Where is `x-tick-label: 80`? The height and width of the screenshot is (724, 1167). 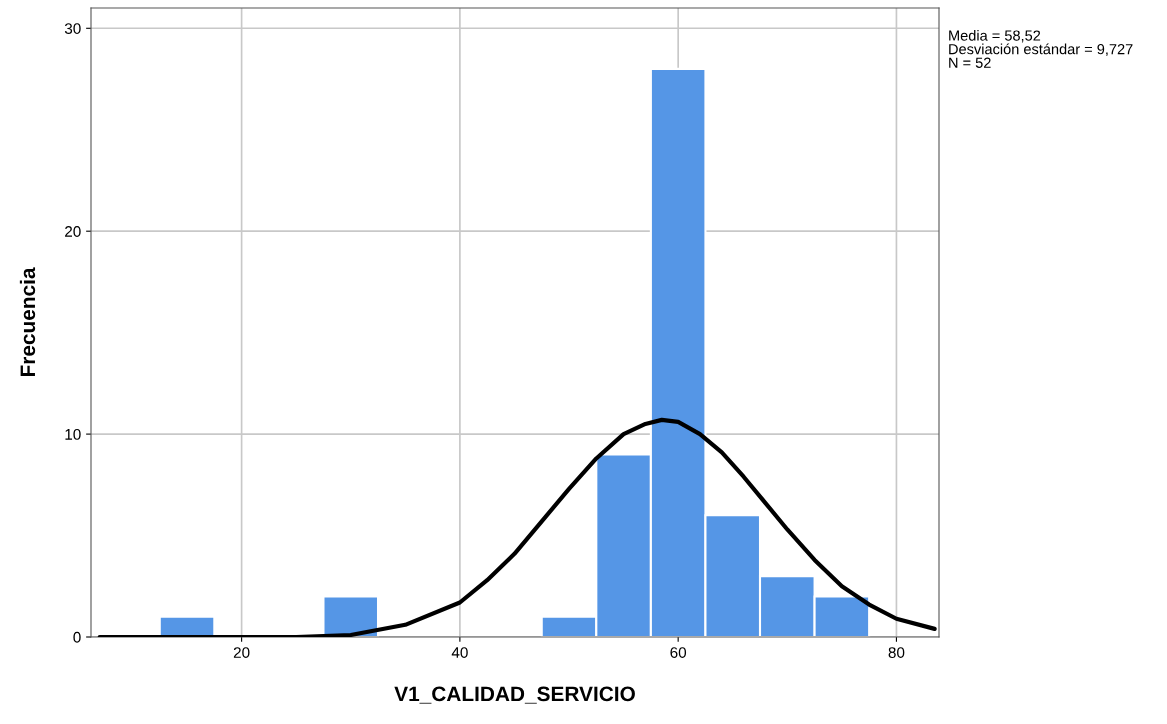
x-tick-label: 80 is located at coordinates (896, 652).